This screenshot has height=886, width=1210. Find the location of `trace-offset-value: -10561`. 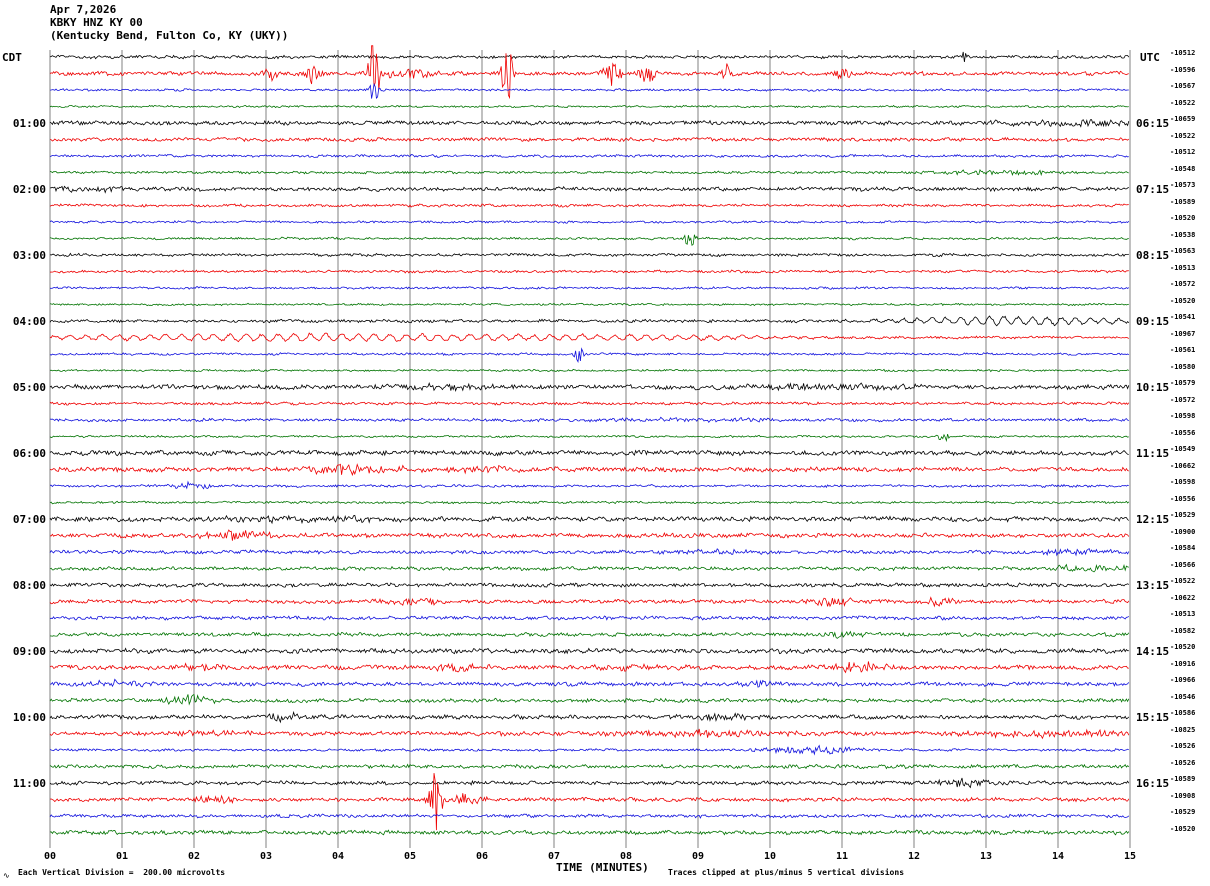

trace-offset-value: -10561 is located at coordinates (1183, 350).